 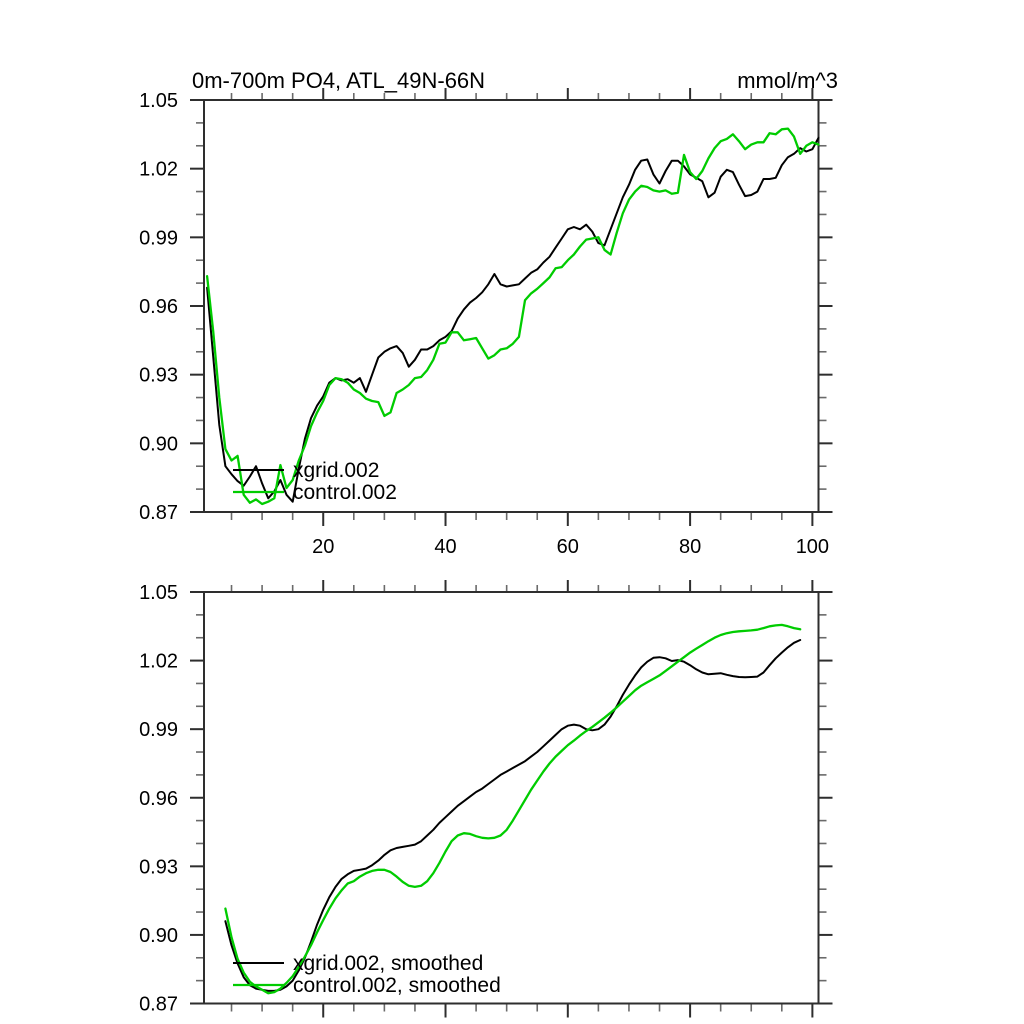 I want to click on legend-label: control.002, so click(x=345, y=492).